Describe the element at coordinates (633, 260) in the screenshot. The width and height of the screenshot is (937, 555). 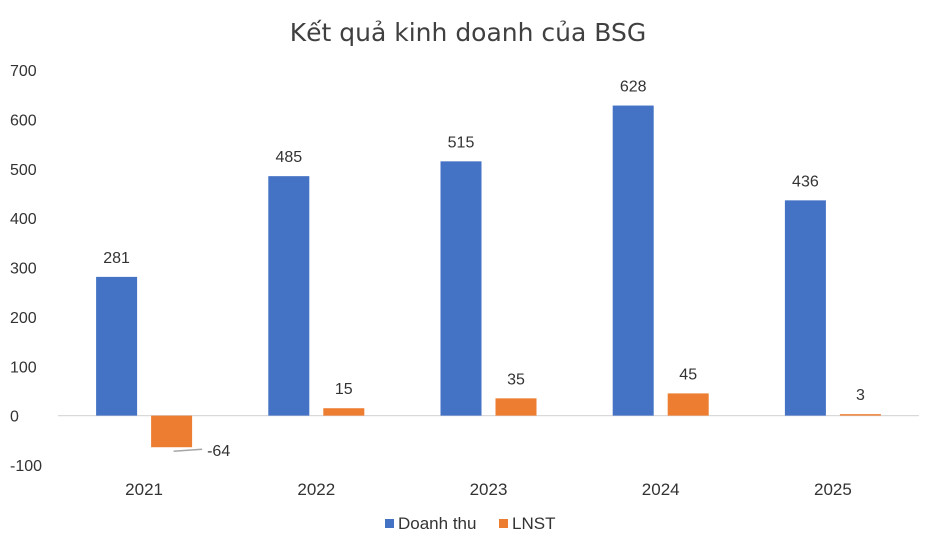
I see `bar-doanh-thu-2024` at that location.